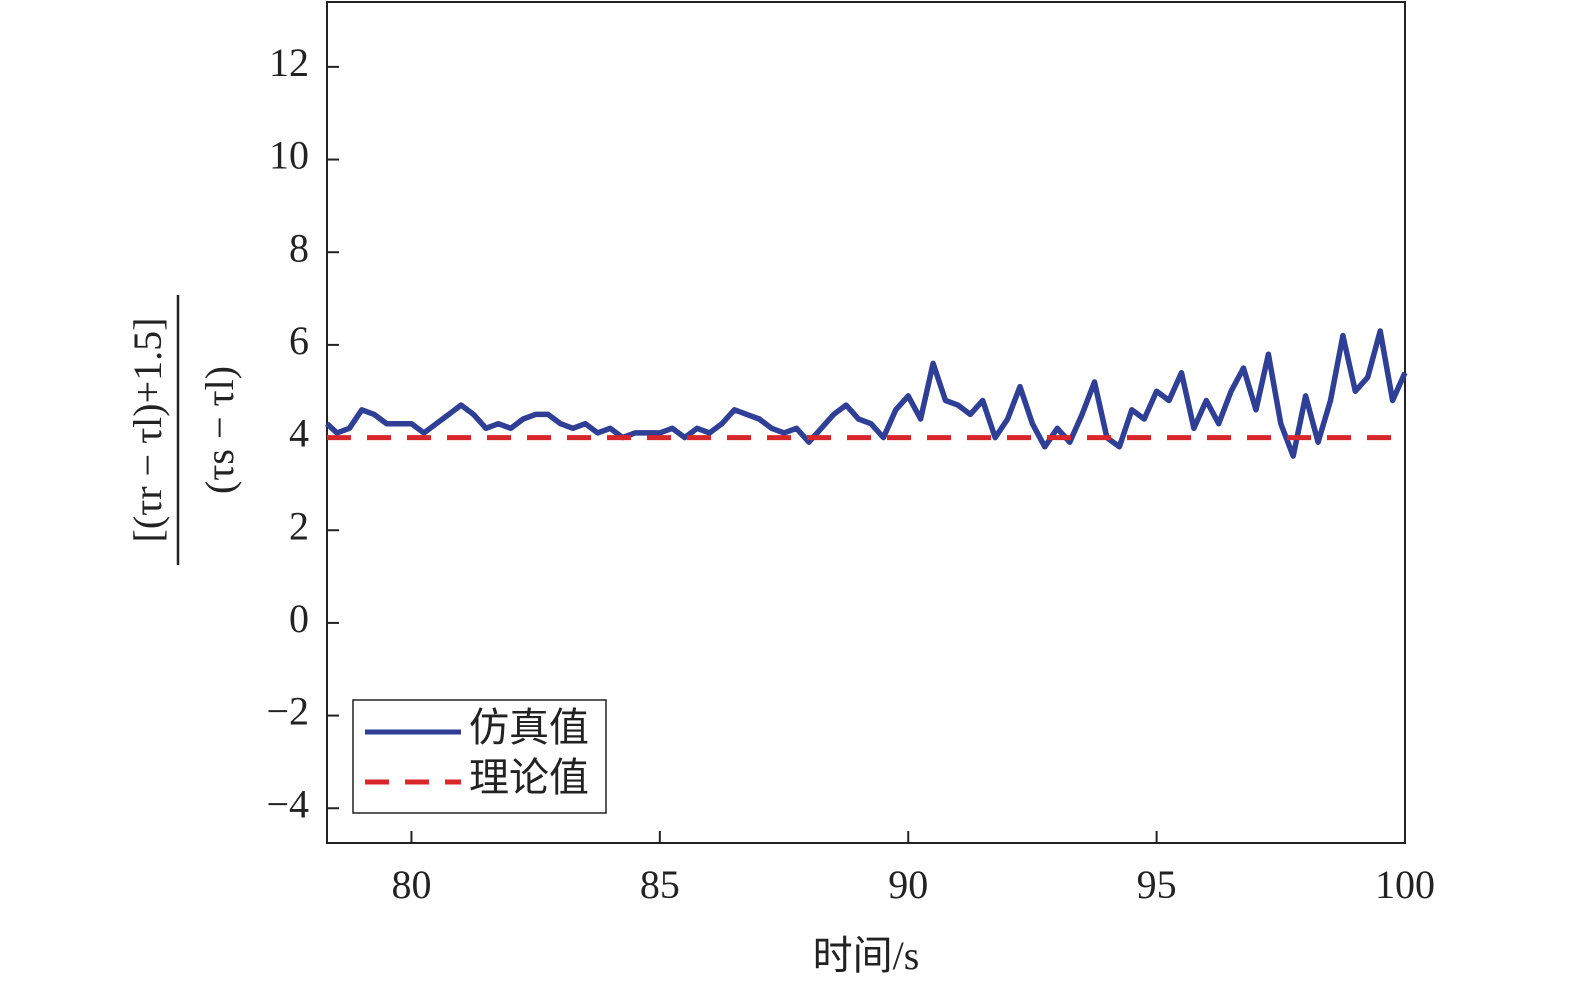 This screenshot has height=997, width=1575. I want to click on x-tick-label: 95, so click(1157, 884).